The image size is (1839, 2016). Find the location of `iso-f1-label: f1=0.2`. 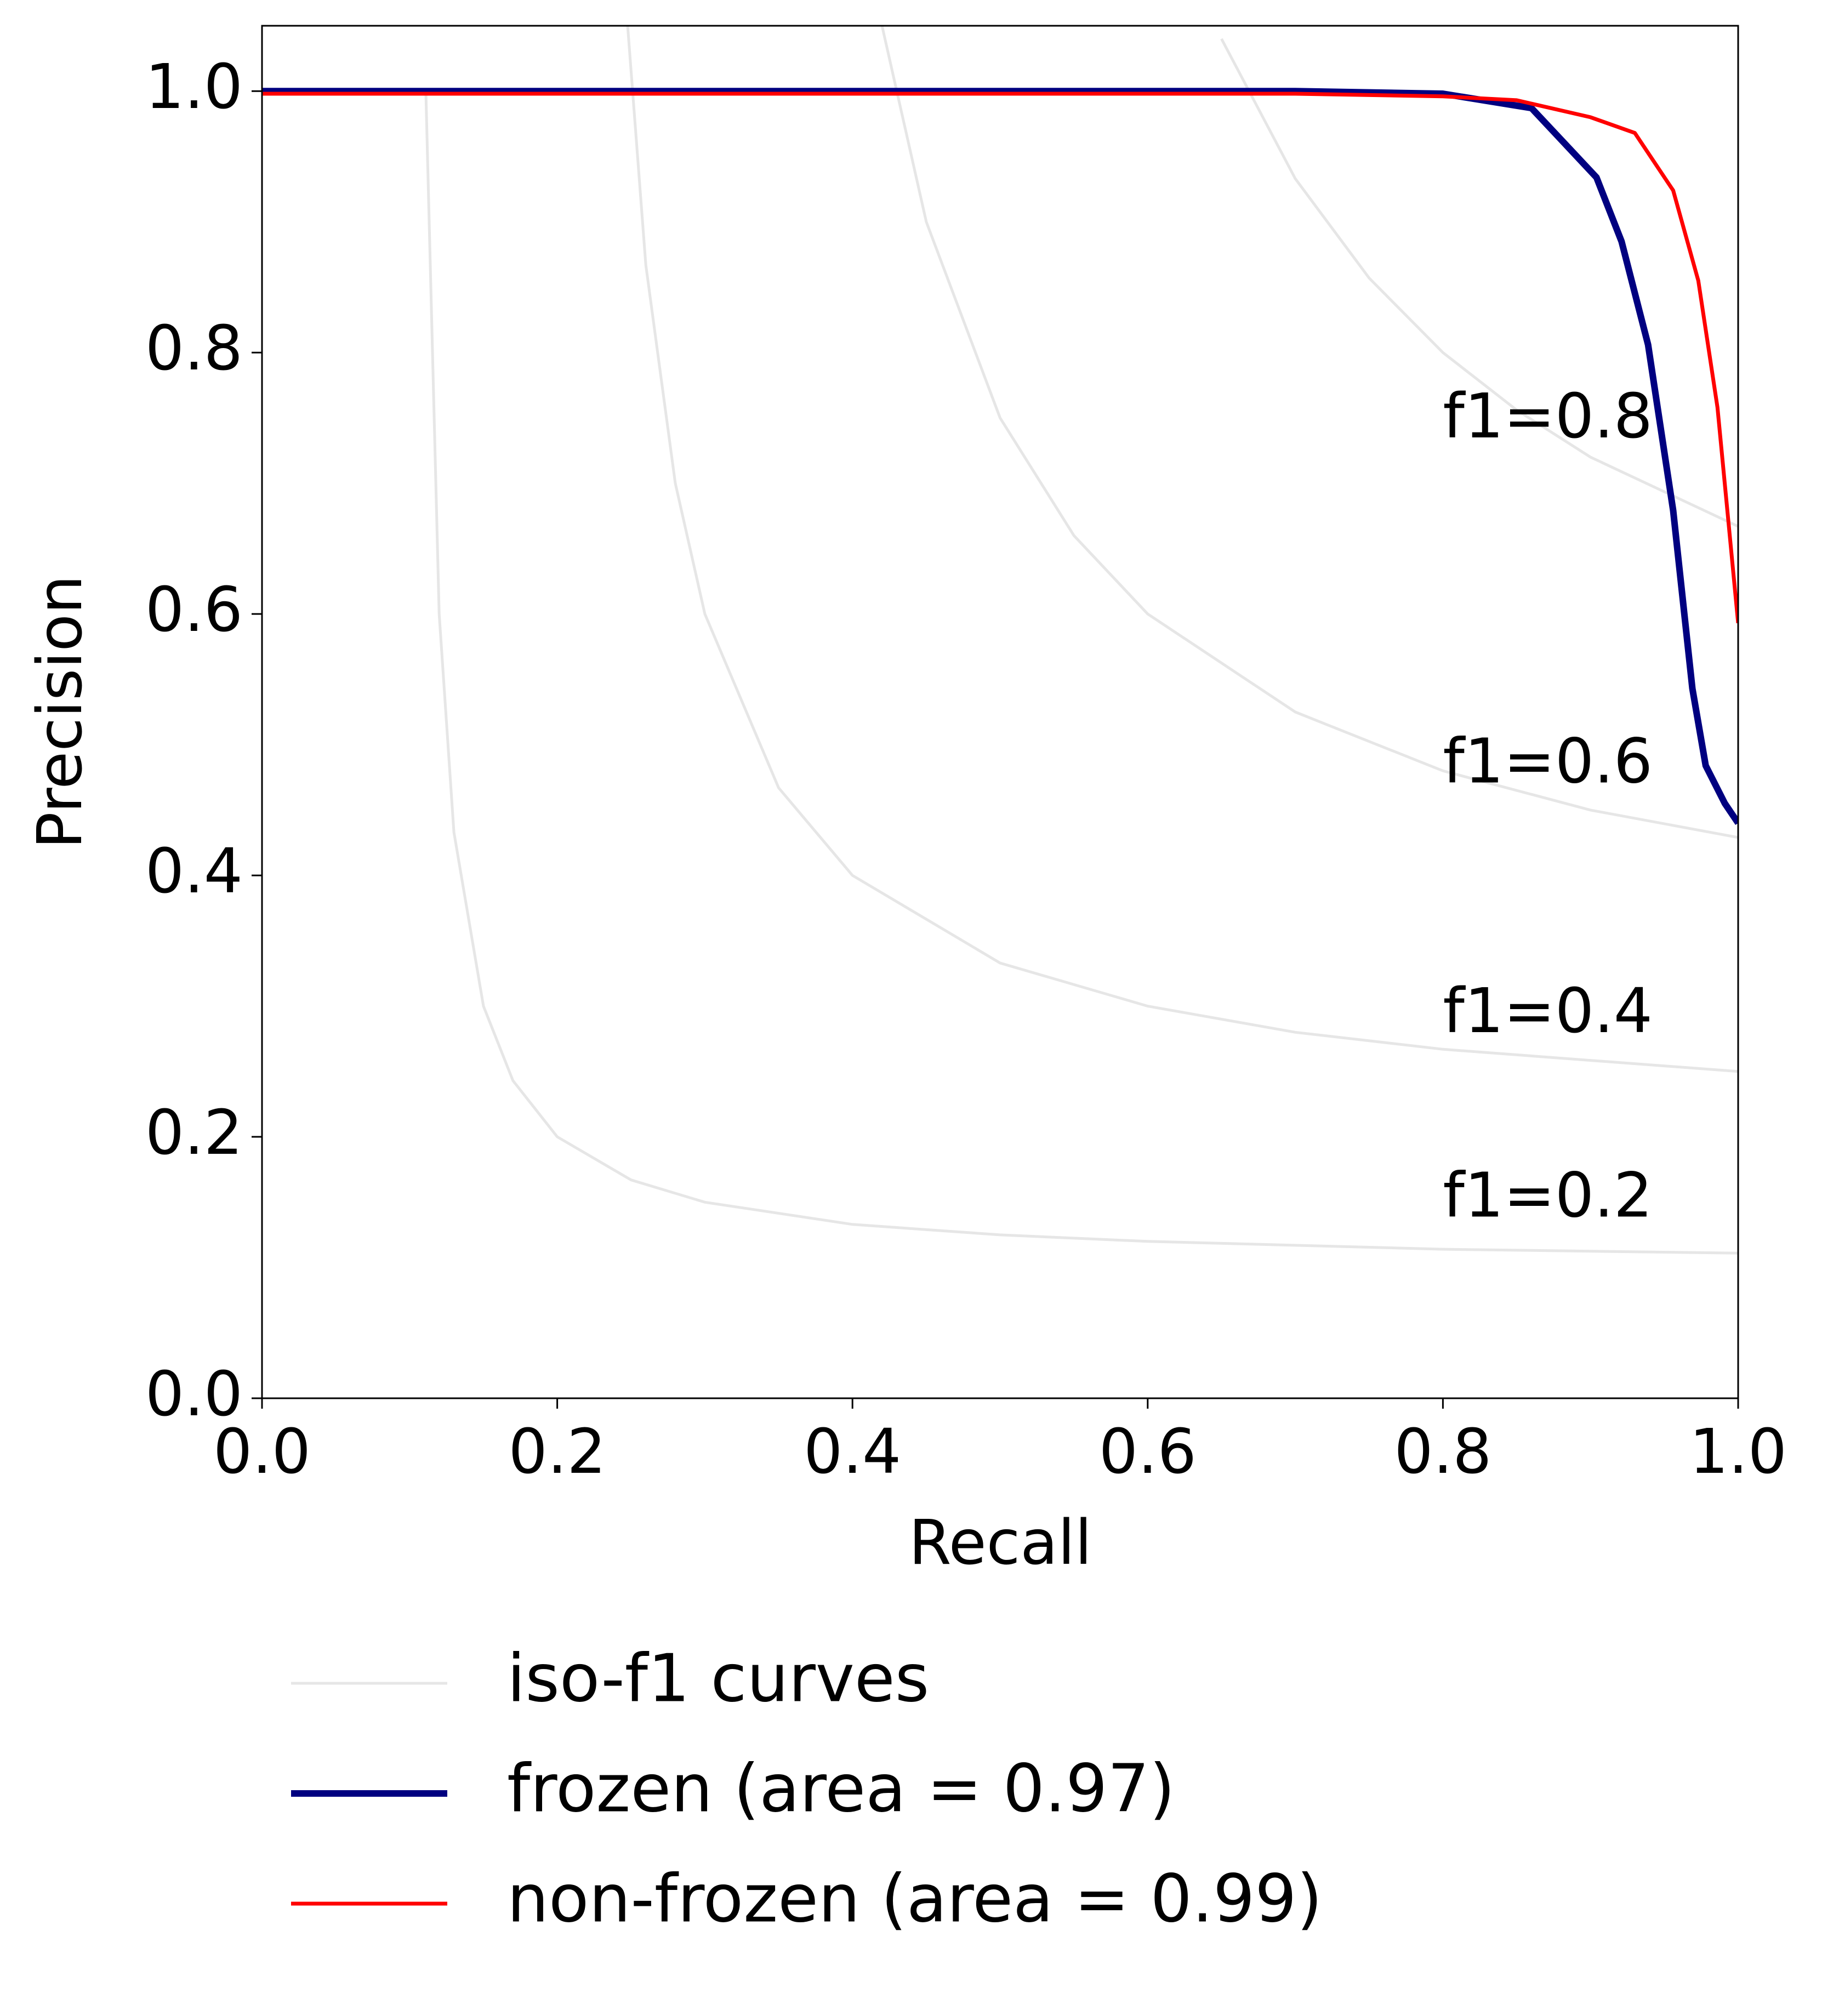

iso-f1-label: f1=0.2 is located at coordinates (1548, 1195).